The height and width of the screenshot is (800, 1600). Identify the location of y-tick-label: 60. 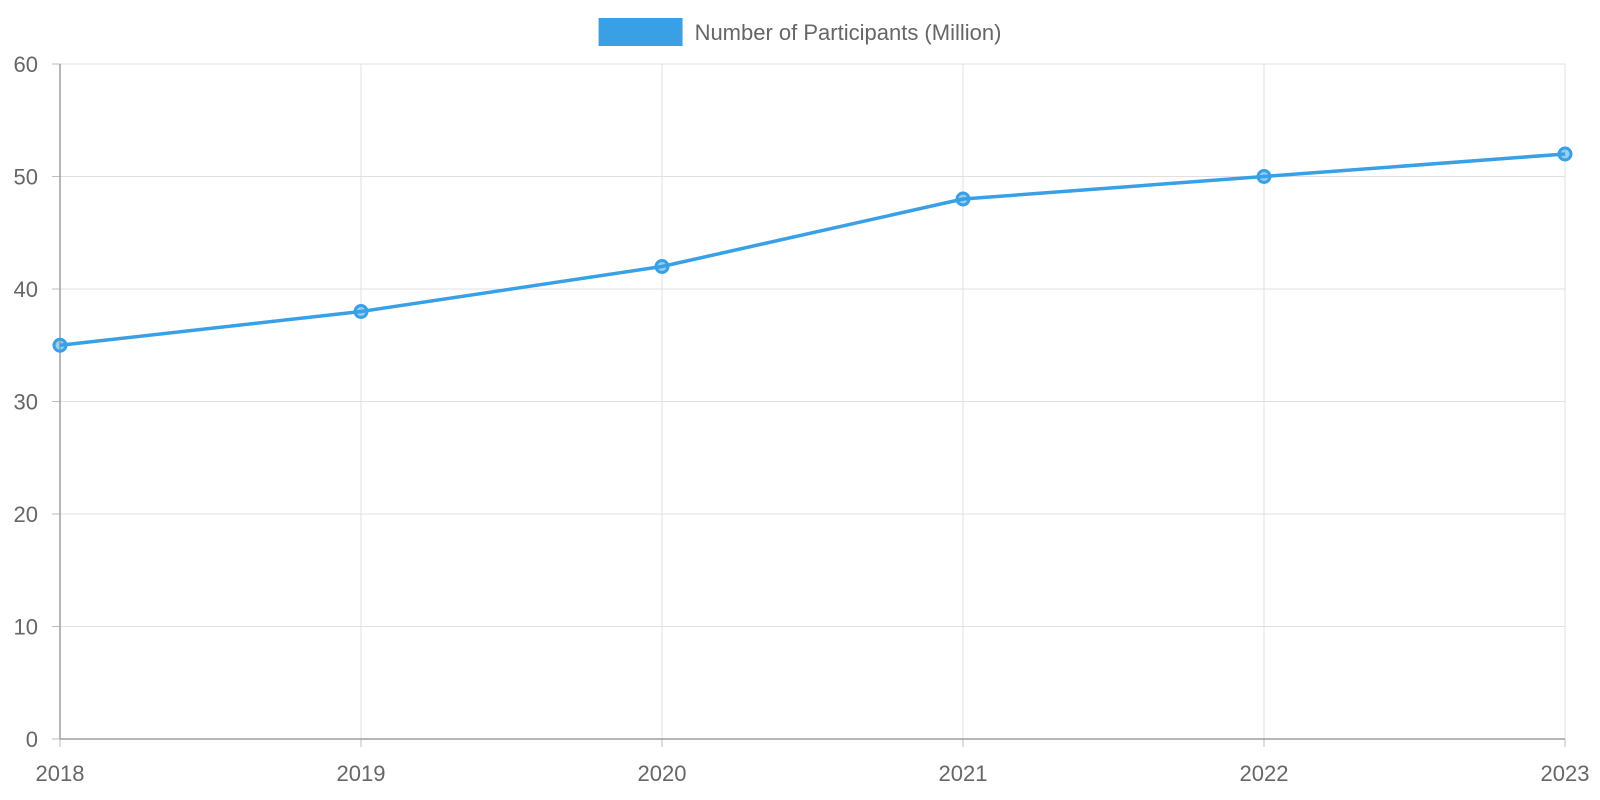
(26, 64).